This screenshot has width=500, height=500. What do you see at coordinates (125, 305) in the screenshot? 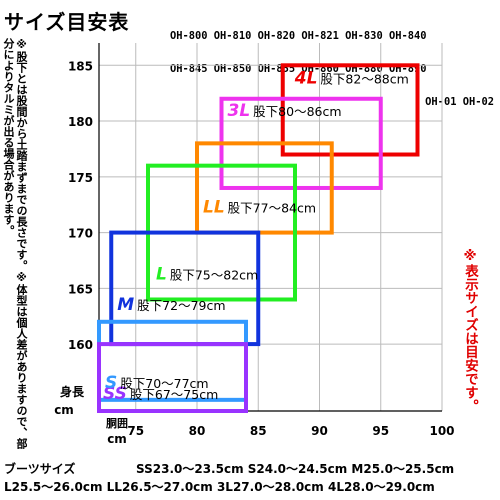
I see `size-code: M` at bounding box center [125, 305].